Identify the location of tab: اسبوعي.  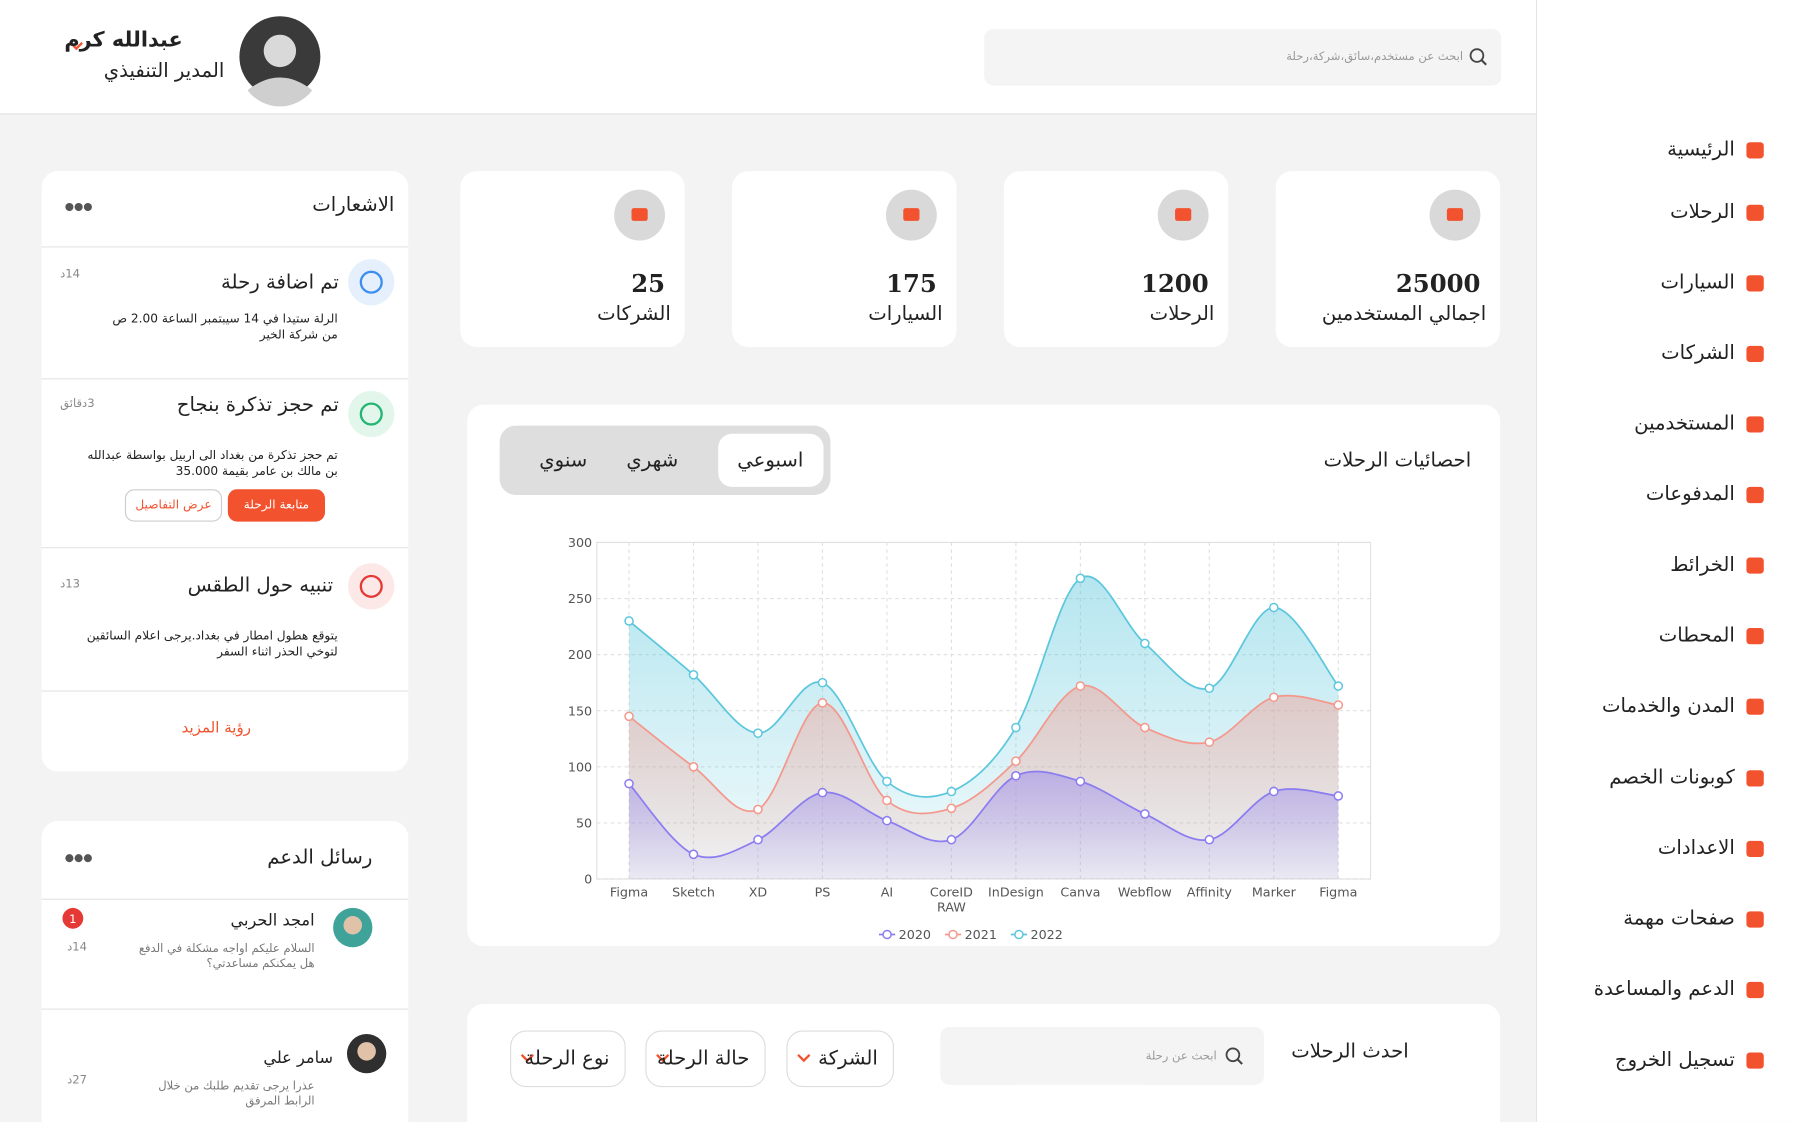
(770, 461).